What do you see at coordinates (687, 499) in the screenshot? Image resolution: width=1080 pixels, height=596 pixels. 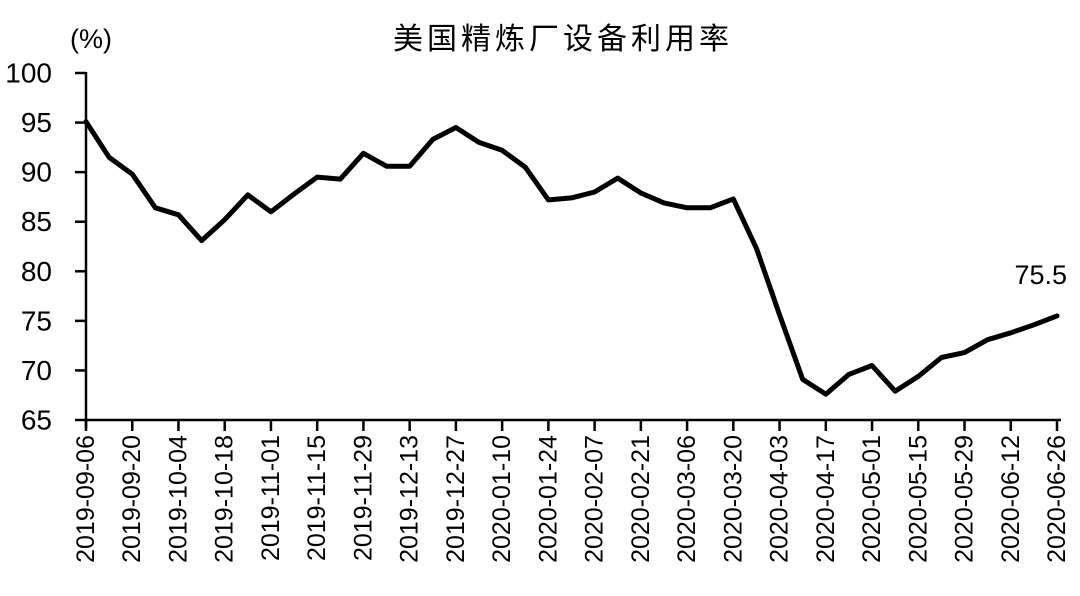 I see `x-tick-label: 2020-03-06` at bounding box center [687, 499].